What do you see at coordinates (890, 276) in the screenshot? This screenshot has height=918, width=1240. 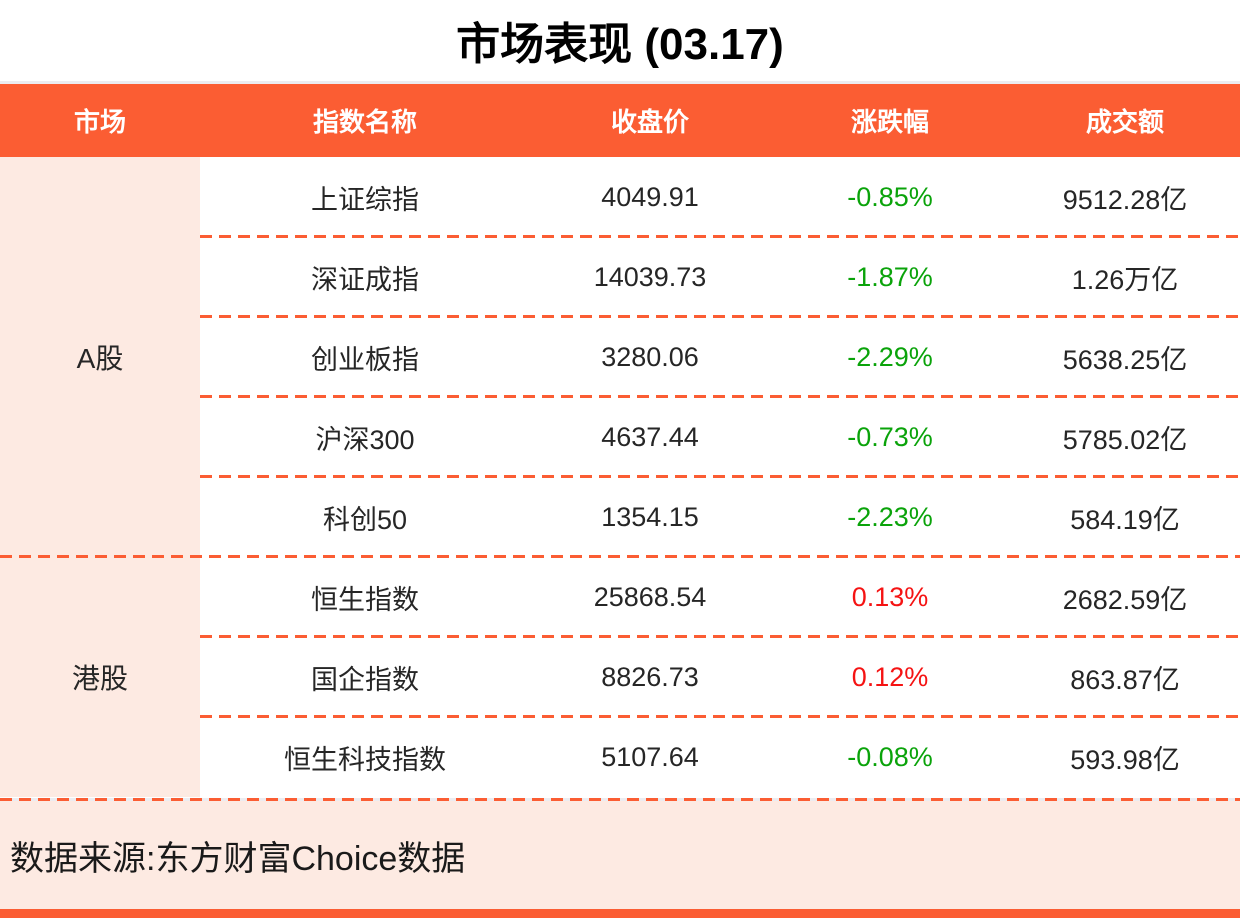 I see `change-percent-cell: -1.87%` at bounding box center [890, 276].